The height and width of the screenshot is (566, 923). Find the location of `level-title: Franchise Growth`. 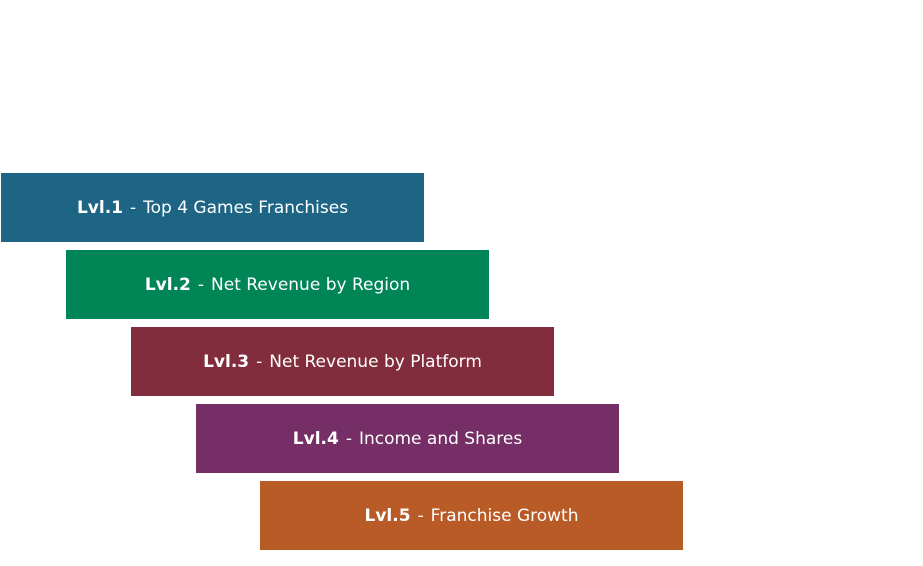

level-title: Franchise Growth is located at coordinates (504, 515).